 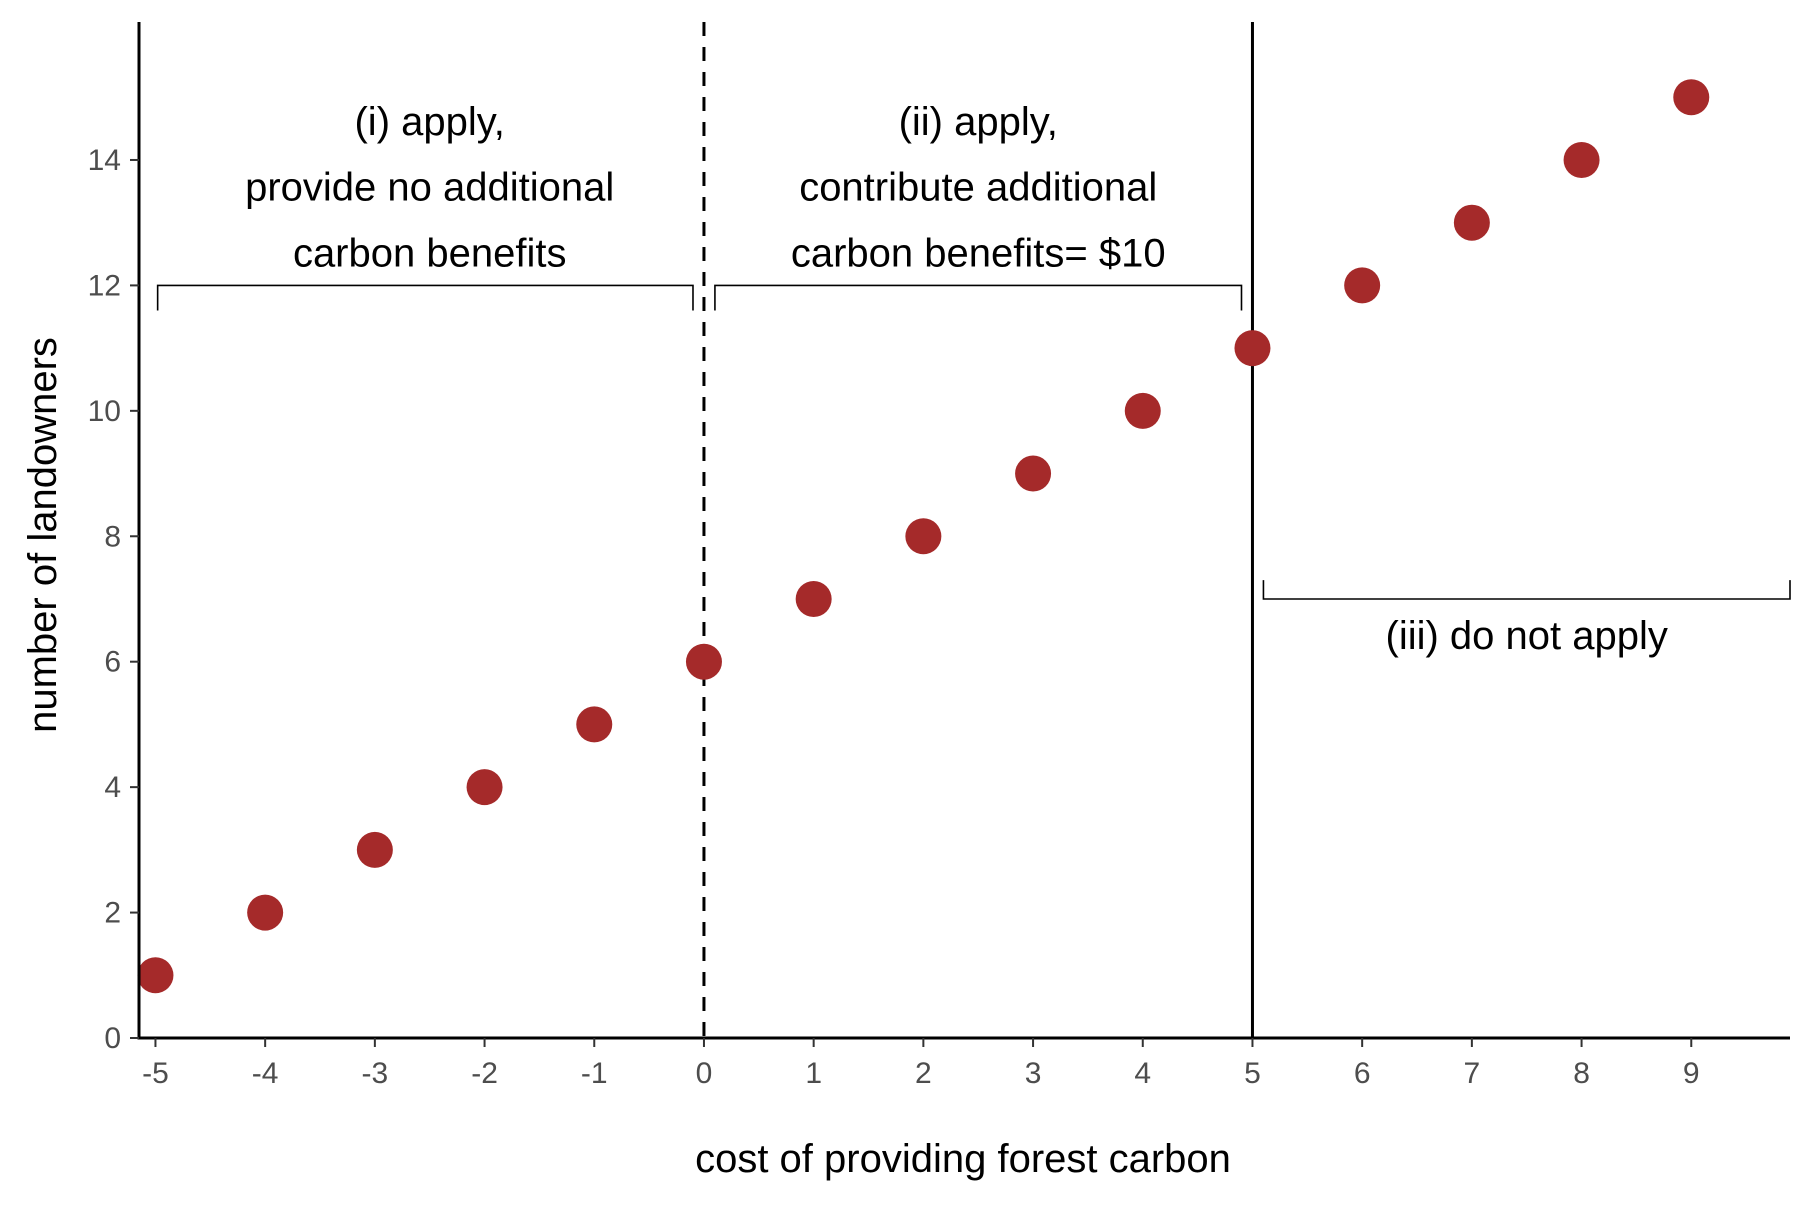 I want to click on x-tick-label-2: -3, so click(x=375, y=1073).